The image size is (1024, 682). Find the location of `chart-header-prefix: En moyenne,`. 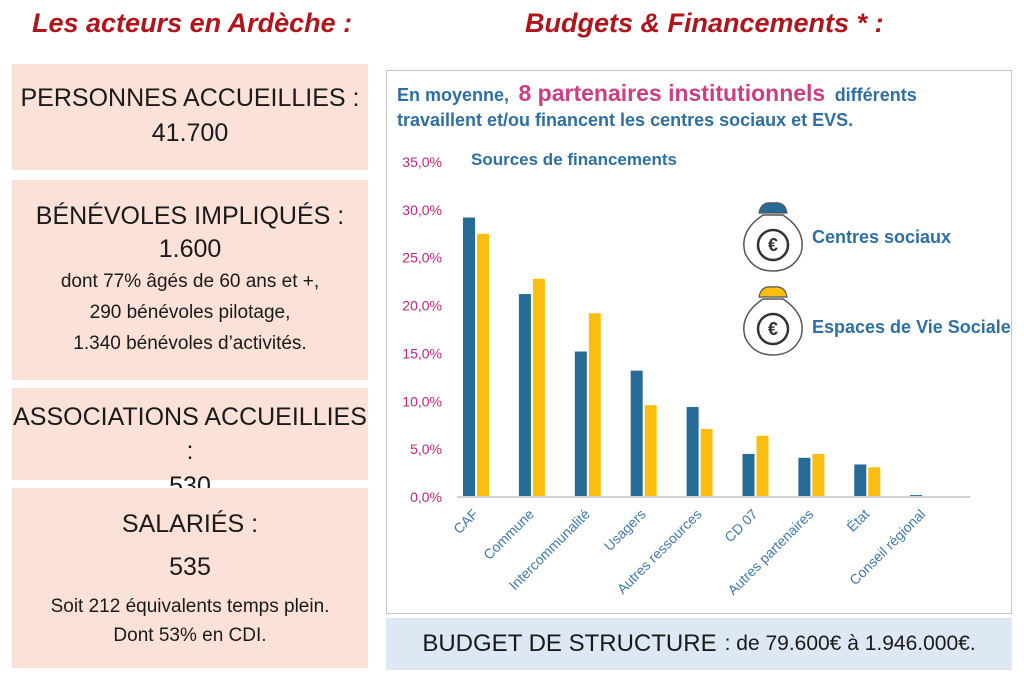

chart-header-prefix: En moyenne, is located at coordinates (453, 95).